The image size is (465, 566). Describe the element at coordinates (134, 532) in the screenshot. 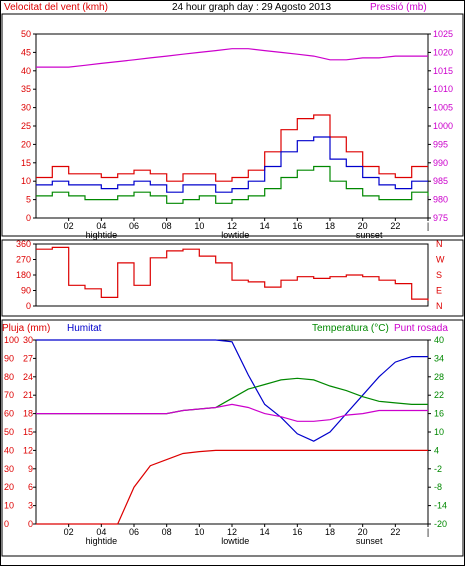

I see `x-tick-label: 06` at that location.